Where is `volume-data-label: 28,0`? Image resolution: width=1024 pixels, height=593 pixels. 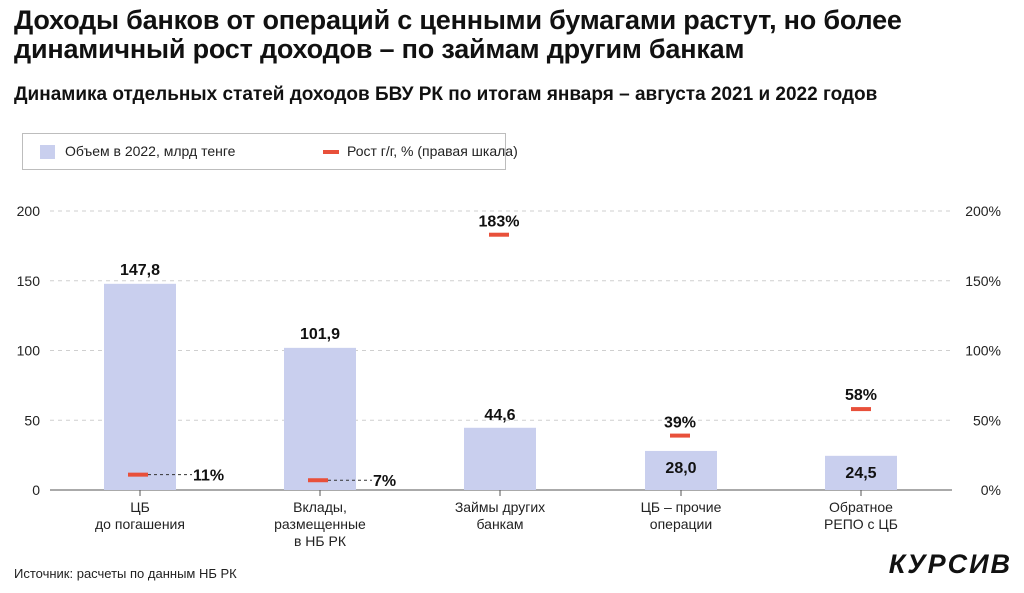
volume-data-label: 28,0 is located at coordinates (680, 468).